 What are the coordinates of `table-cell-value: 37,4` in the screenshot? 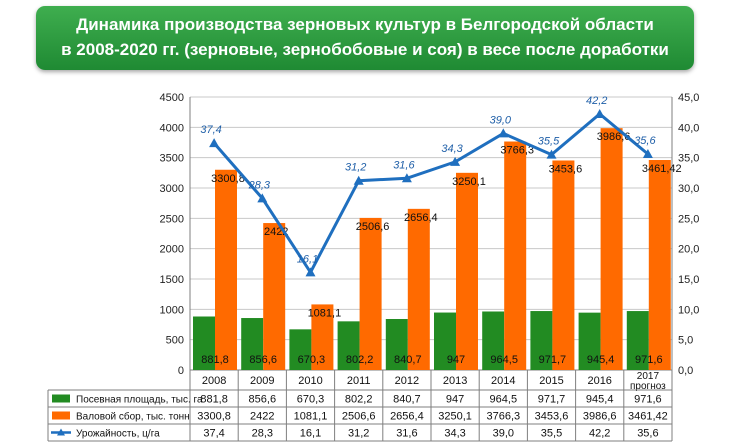 It's located at (213, 434).